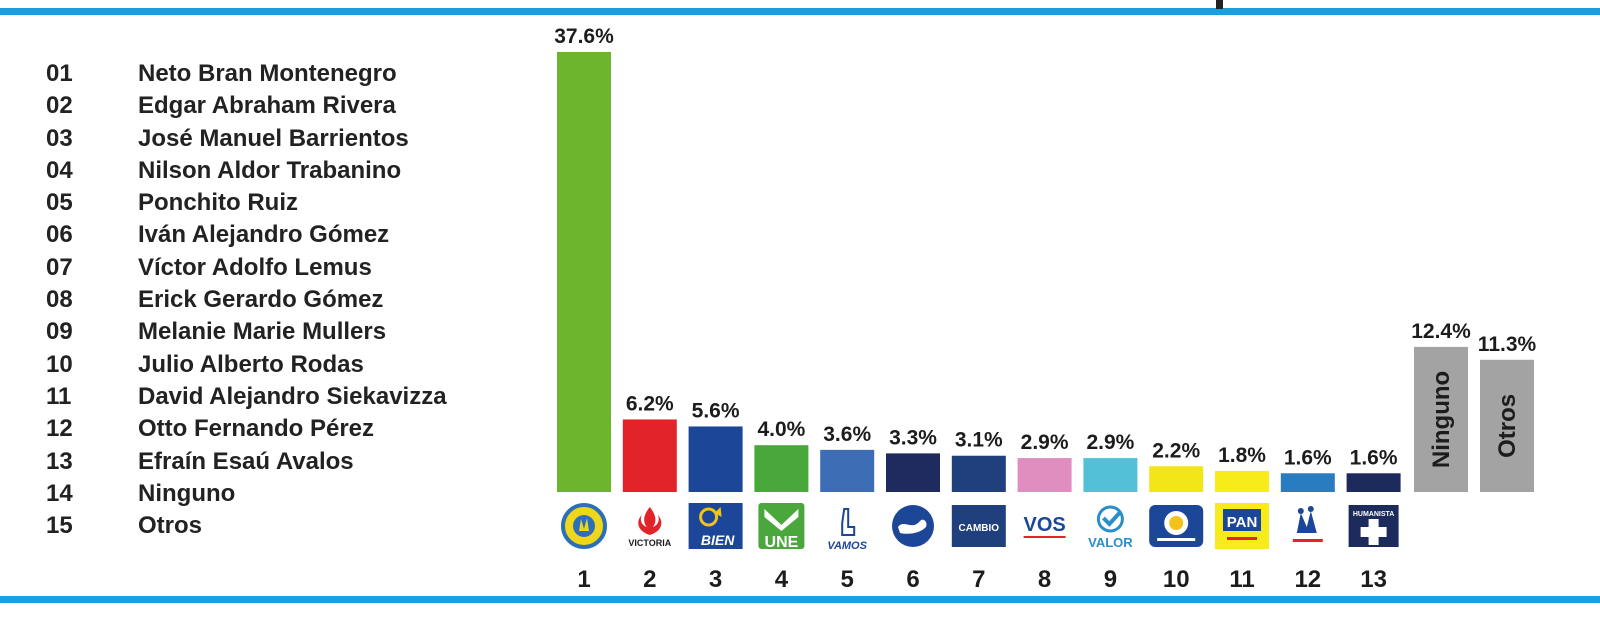 The image size is (1600, 623). What do you see at coordinates (913, 437) in the screenshot?
I see `value-label: 3.3%` at bounding box center [913, 437].